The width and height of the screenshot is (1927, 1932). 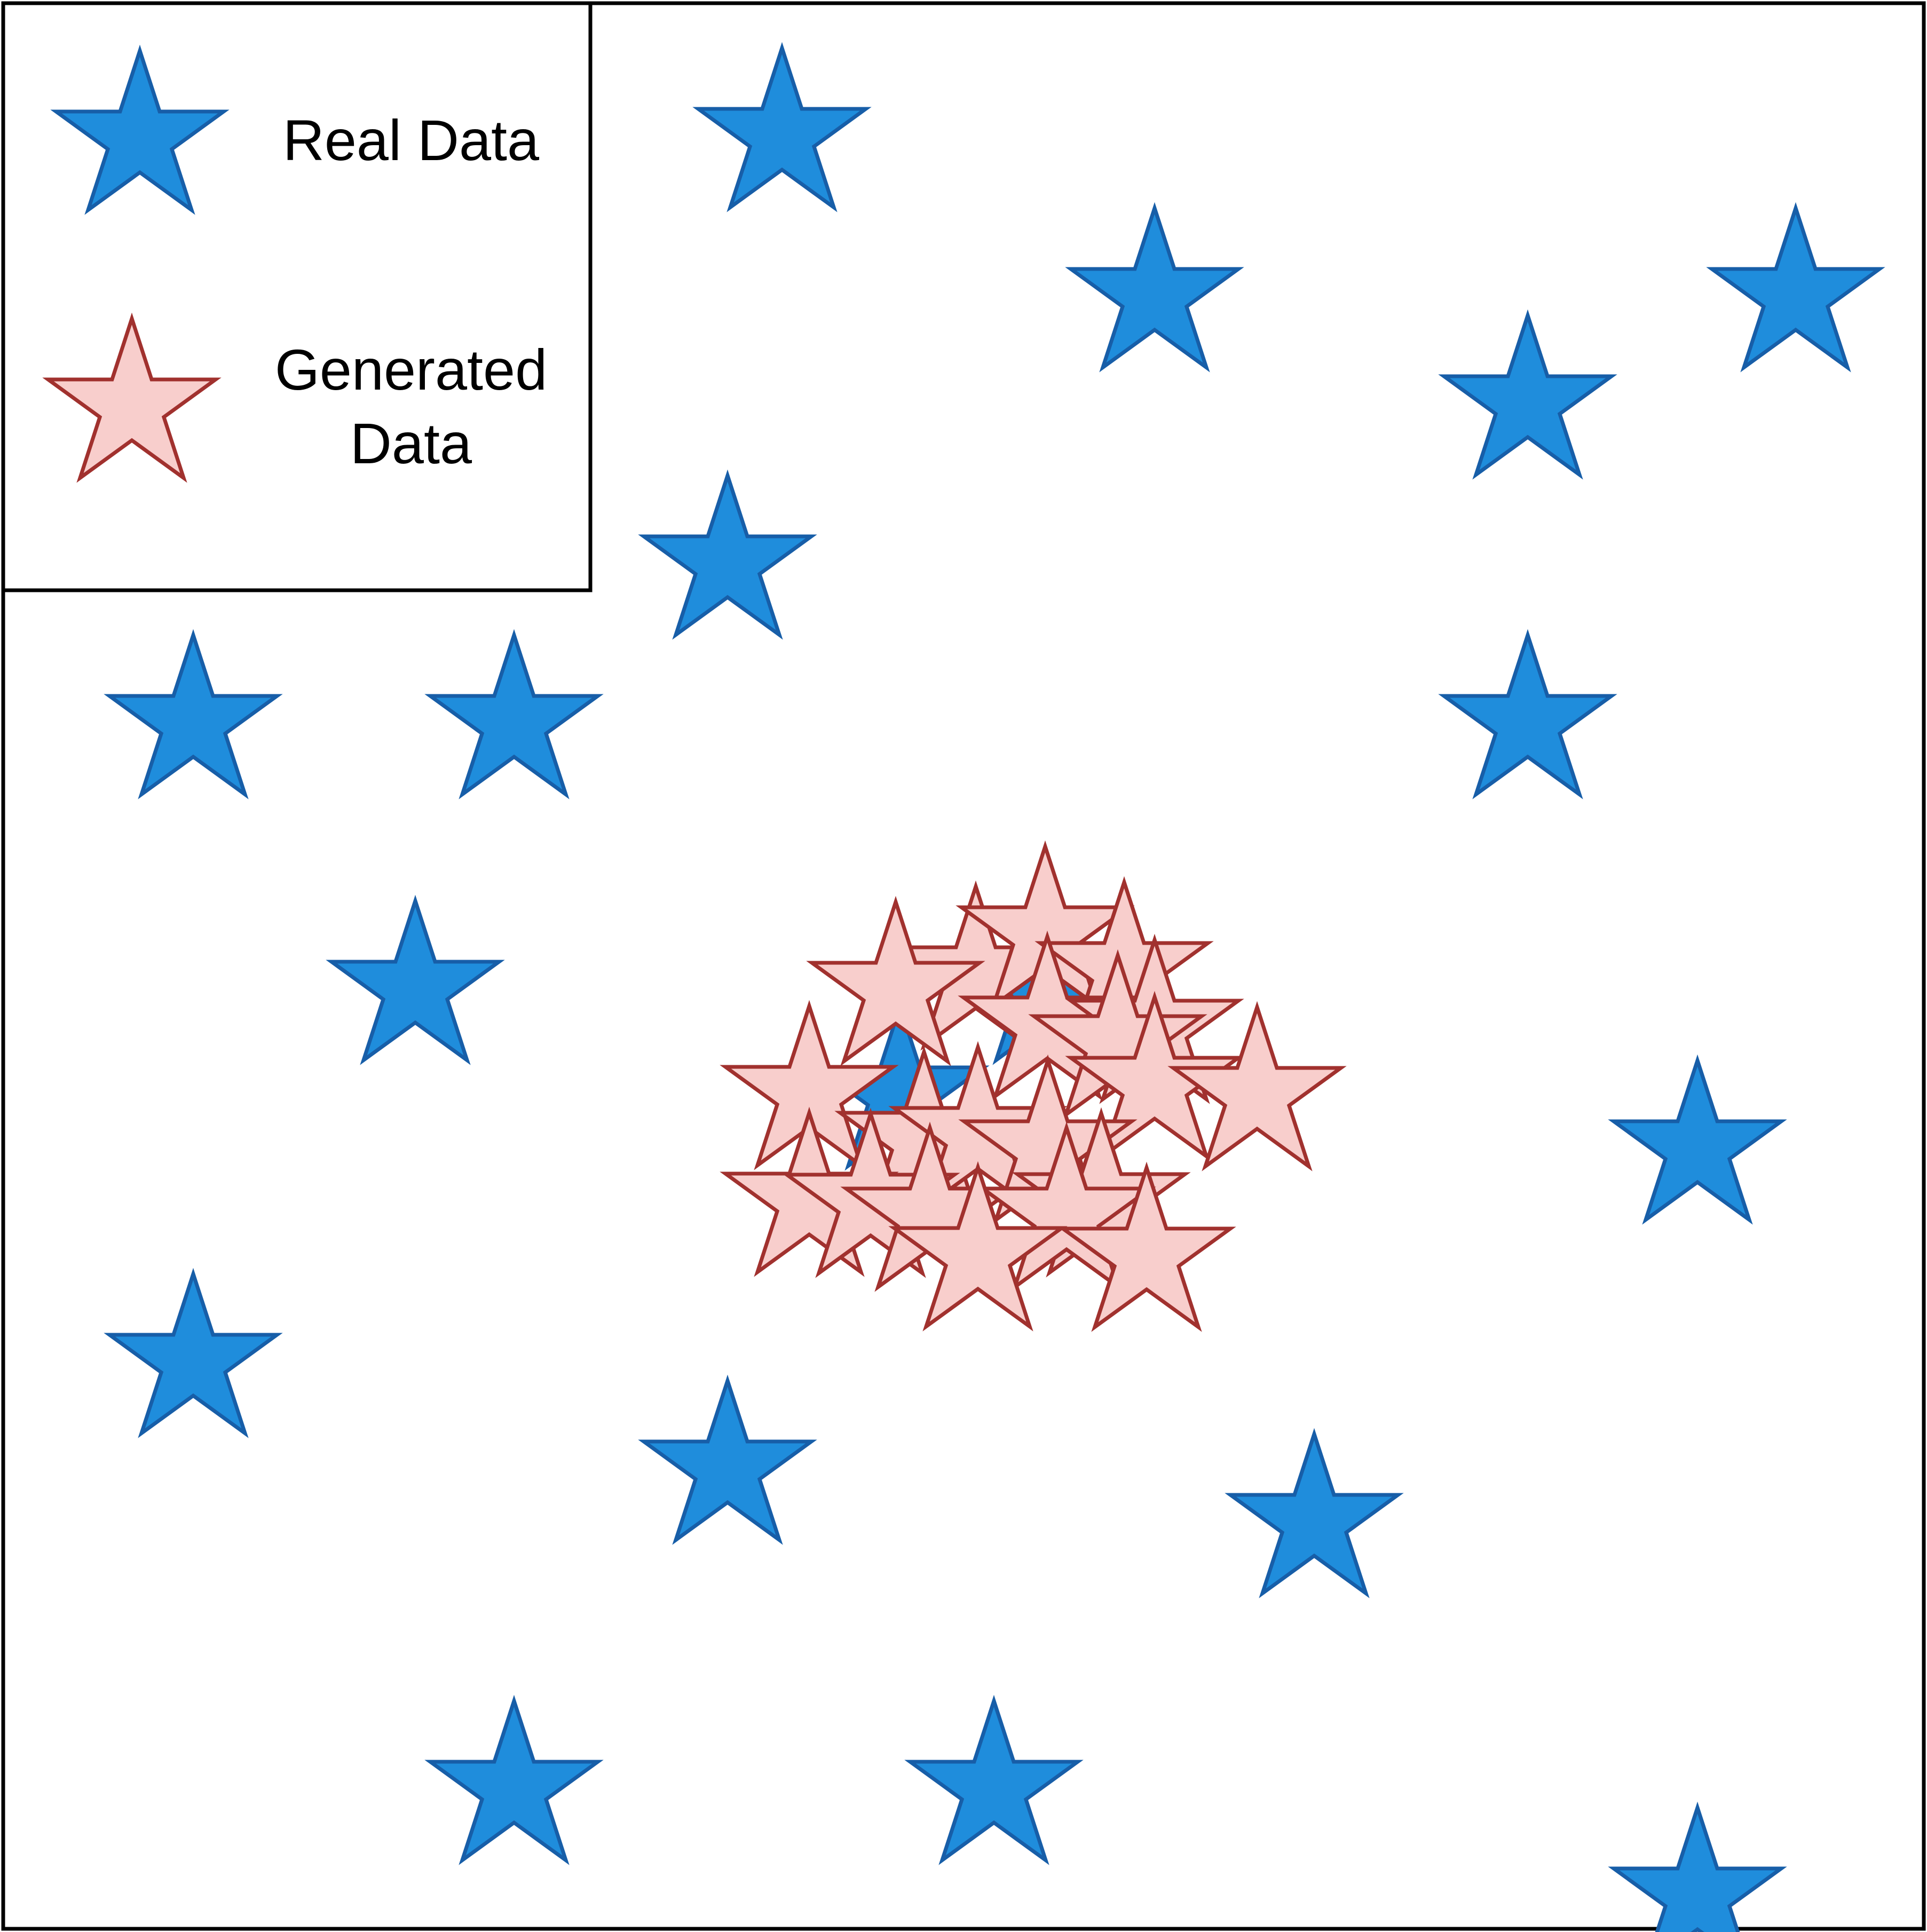 What do you see at coordinates (411, 369) in the screenshot?
I see `legend-generated-label-line1: Generated` at bounding box center [411, 369].